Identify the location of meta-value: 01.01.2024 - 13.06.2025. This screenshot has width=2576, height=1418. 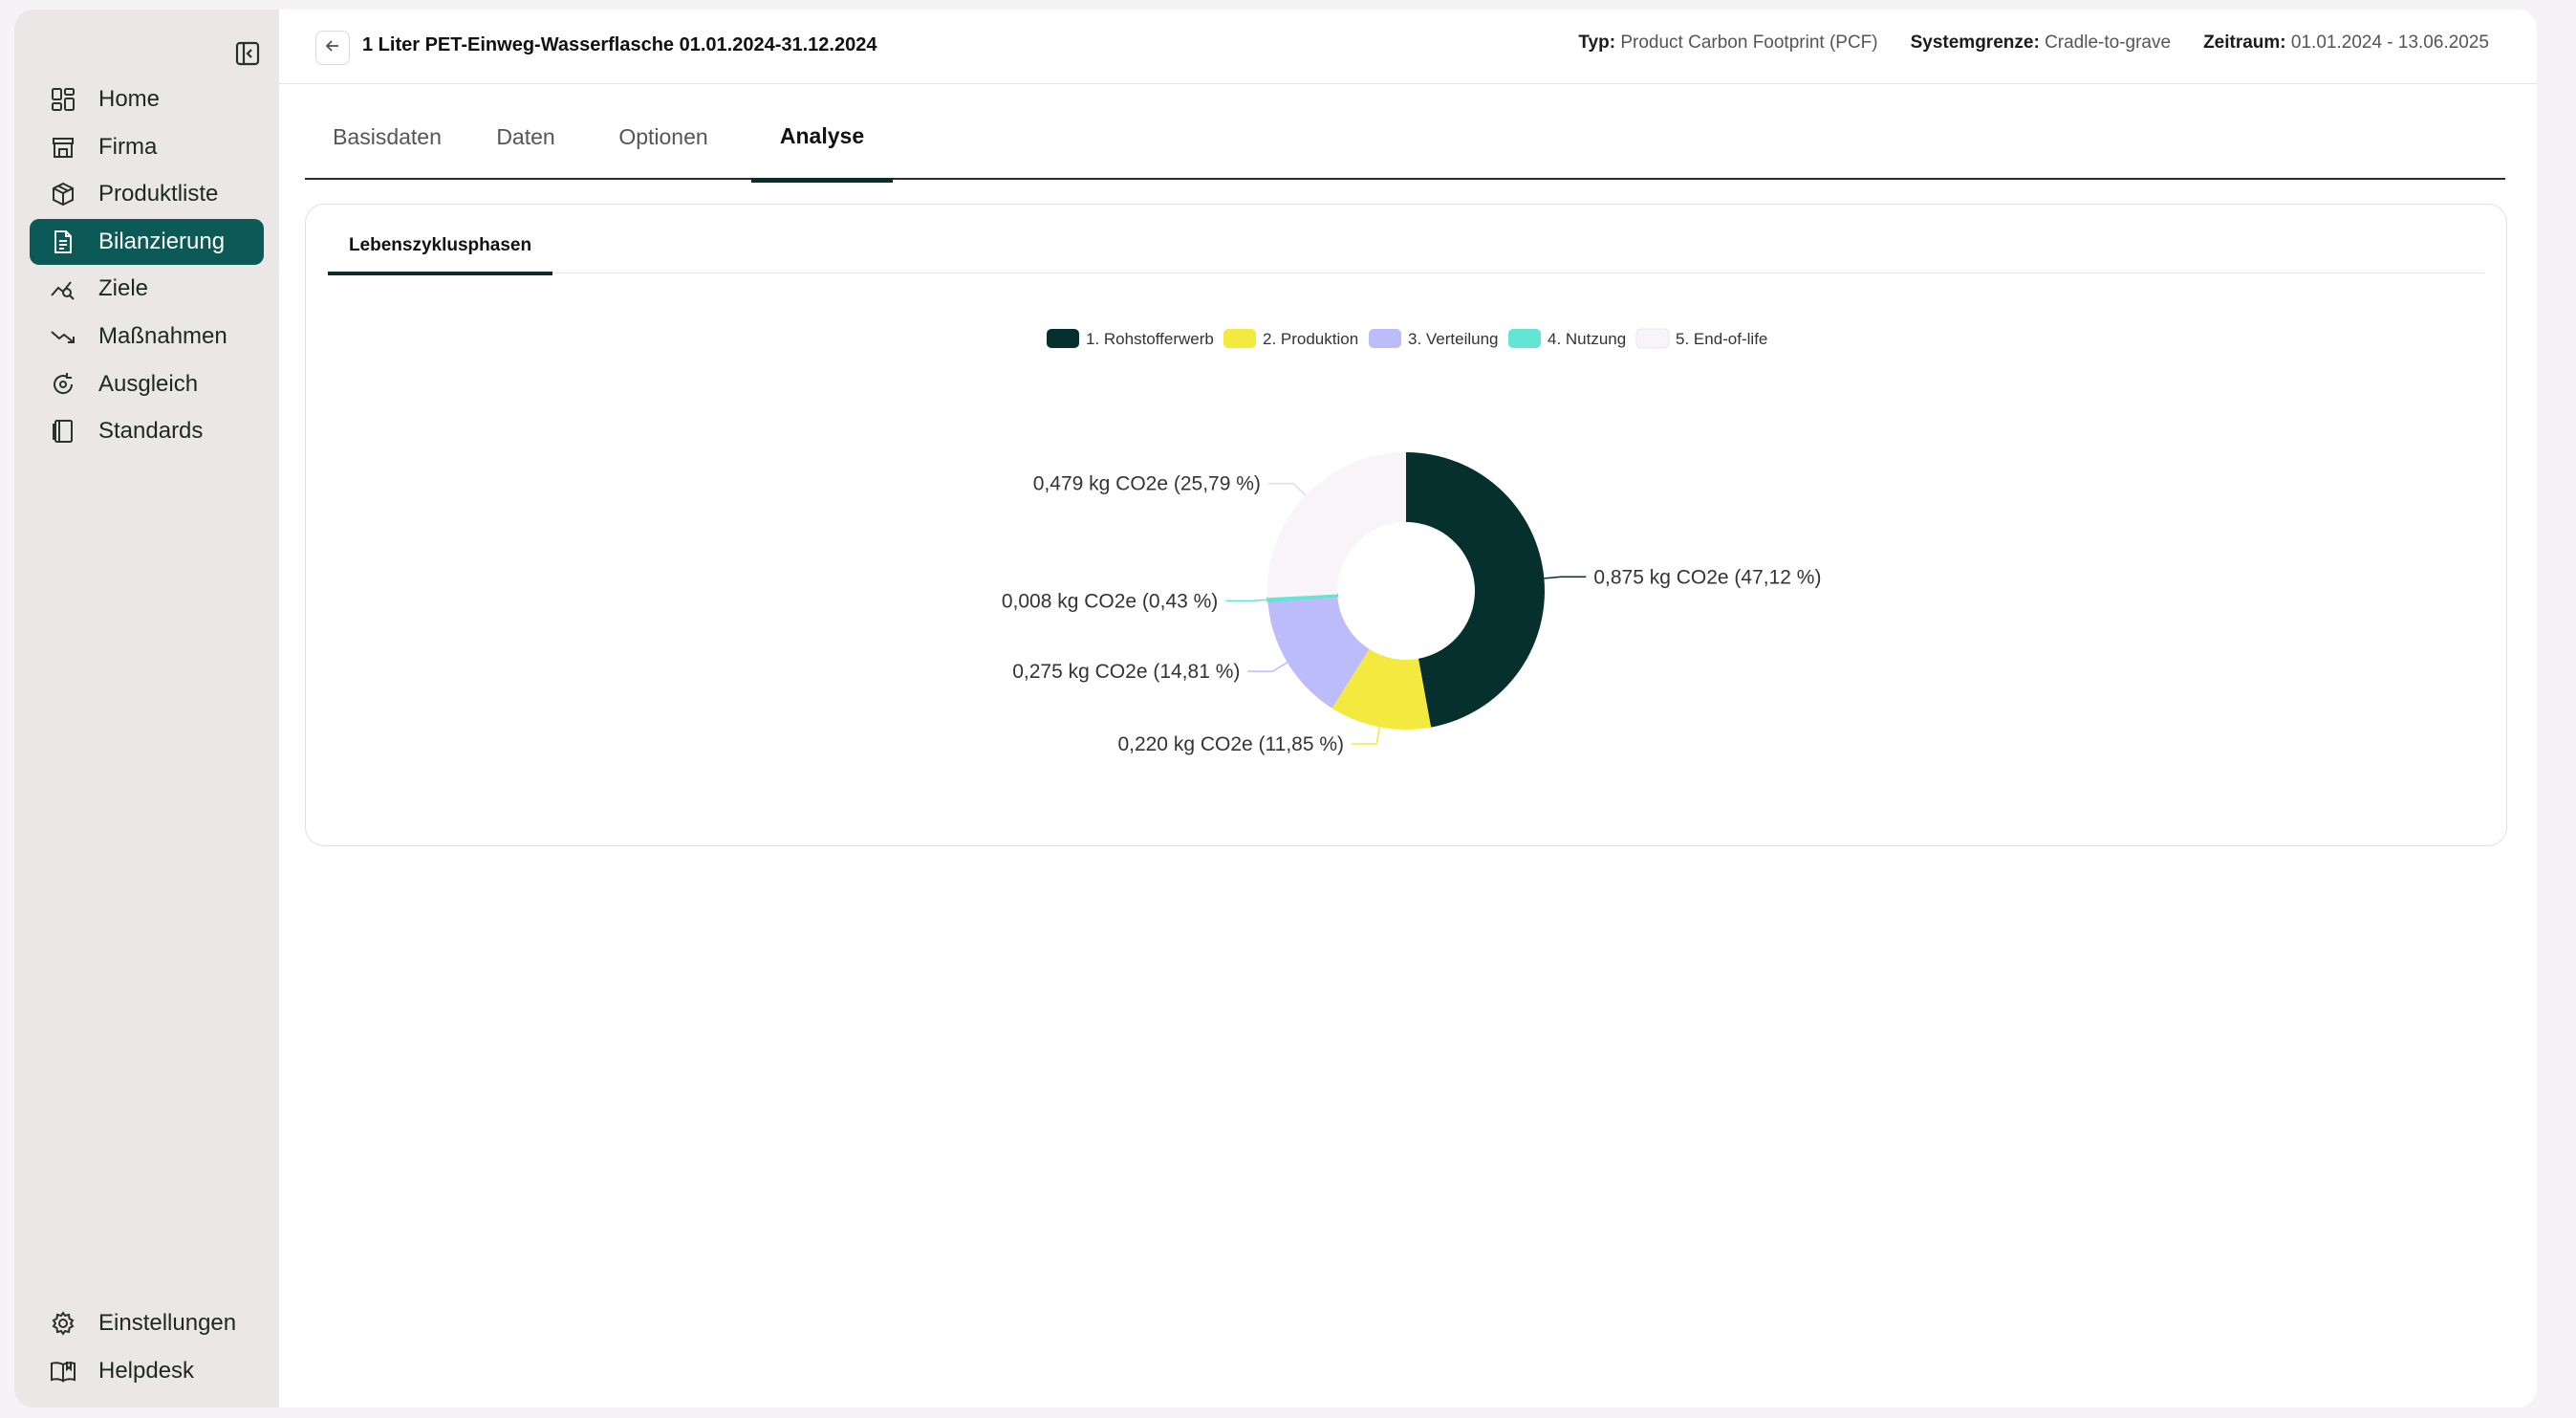
(2389, 43).